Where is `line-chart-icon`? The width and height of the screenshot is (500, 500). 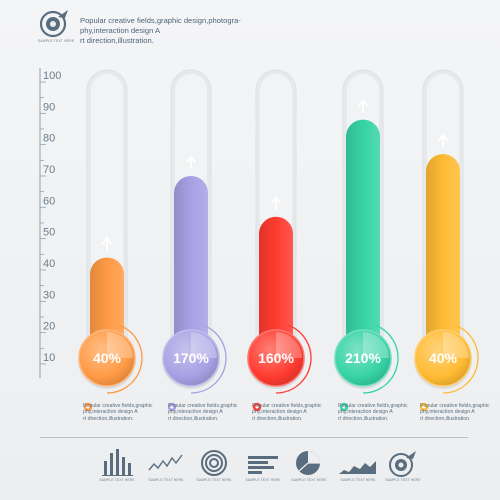
line-chart-icon is located at coordinates (165, 462).